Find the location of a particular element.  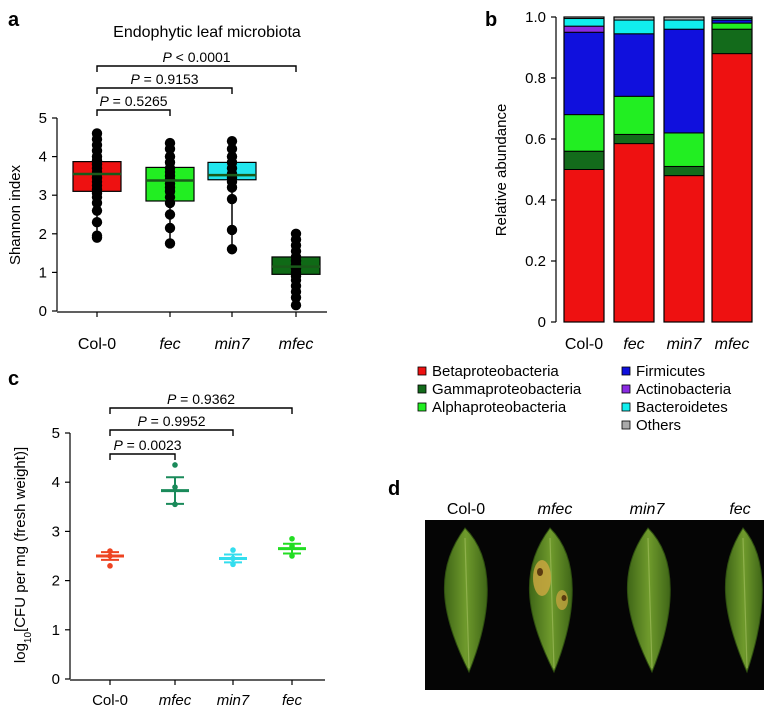

legend-label-others: Others is located at coordinates (658, 425).